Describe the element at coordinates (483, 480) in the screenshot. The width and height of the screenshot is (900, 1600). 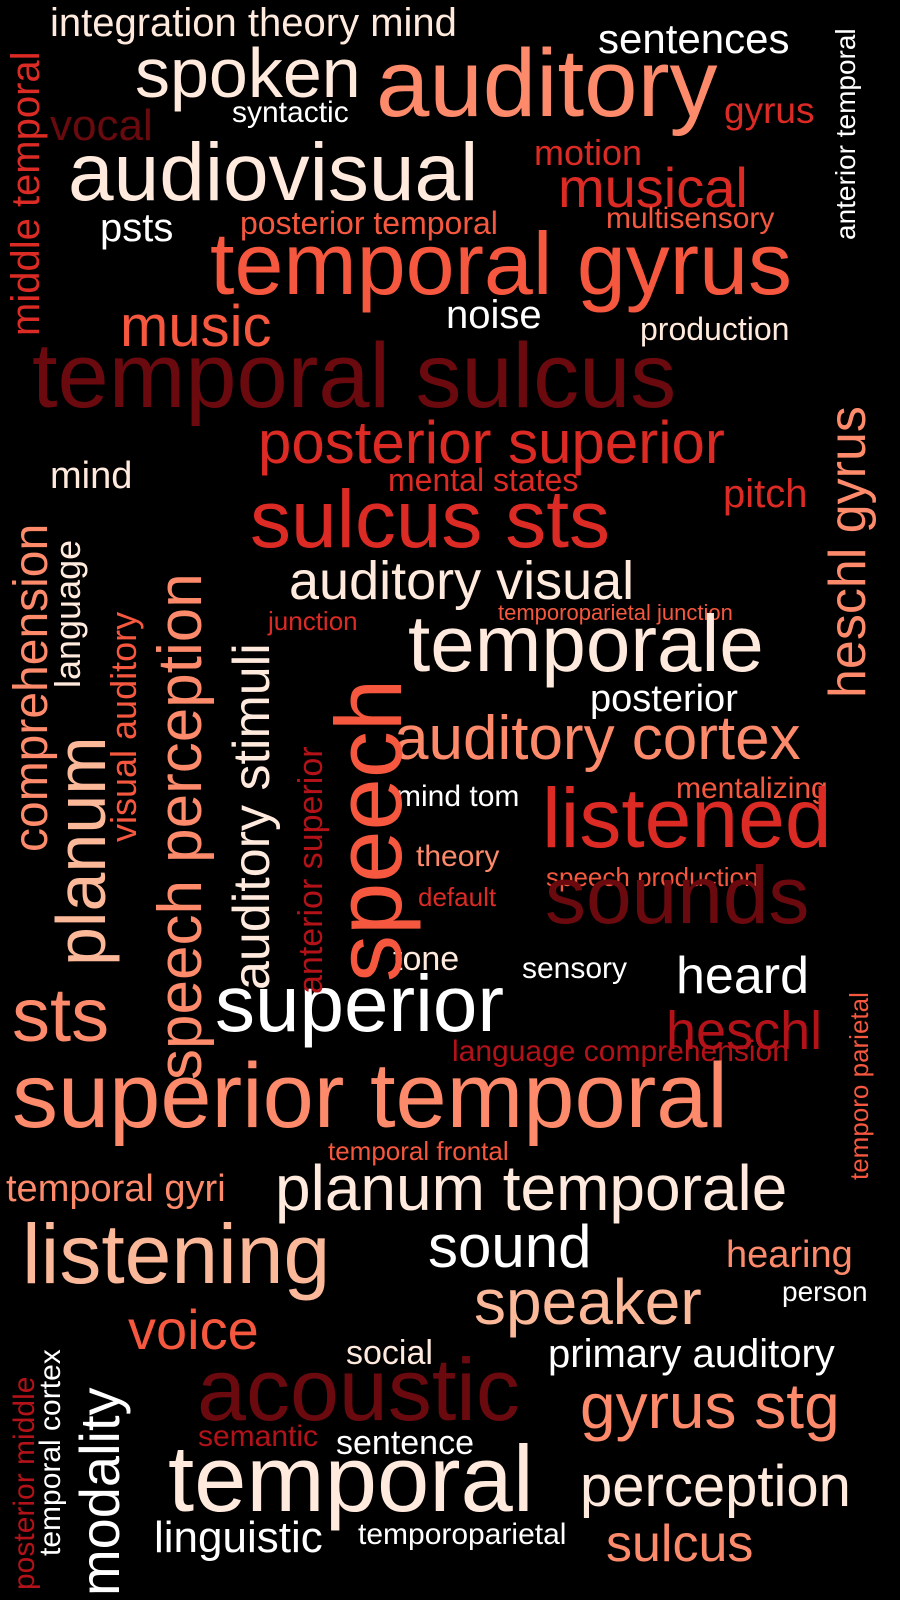
I see `word-mental-states: mental states` at that location.